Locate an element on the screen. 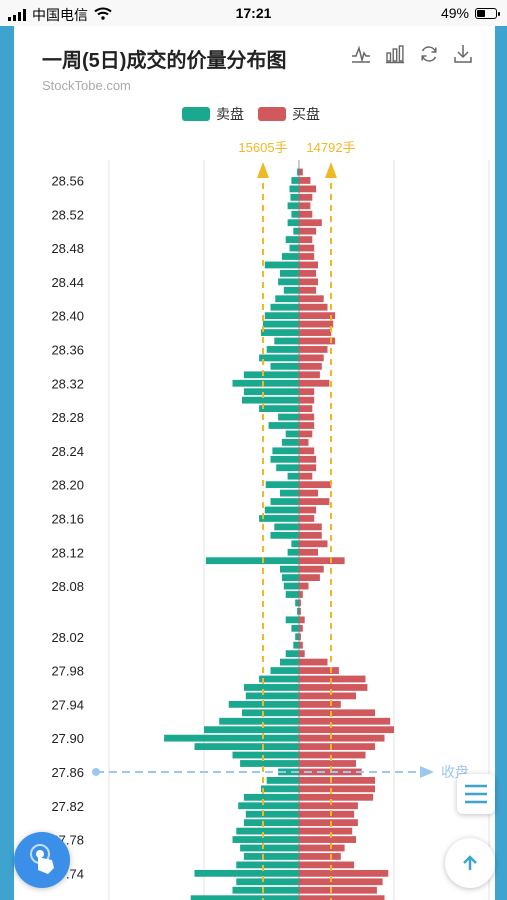  legend-item-buy: 买盘 is located at coordinates (289, 114).